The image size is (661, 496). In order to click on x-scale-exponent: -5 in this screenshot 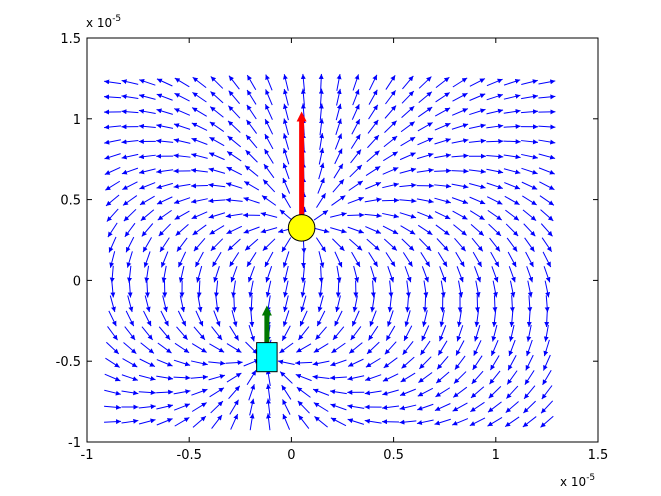, I will do `click(590, 478)`.